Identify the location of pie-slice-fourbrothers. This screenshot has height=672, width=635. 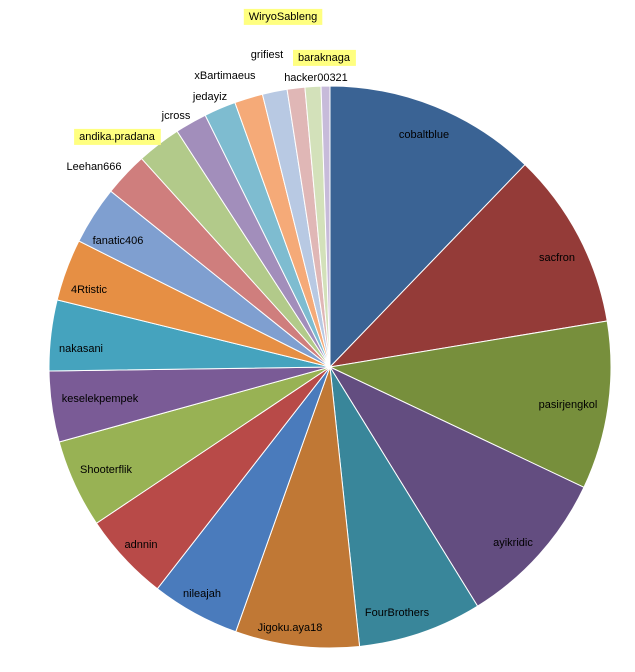
(404, 506).